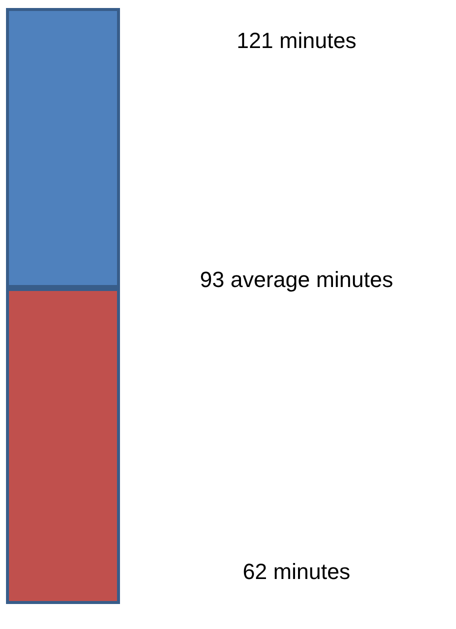 This screenshot has width=456, height=629. I want to click on text: 93 average minutes, so click(297, 279).